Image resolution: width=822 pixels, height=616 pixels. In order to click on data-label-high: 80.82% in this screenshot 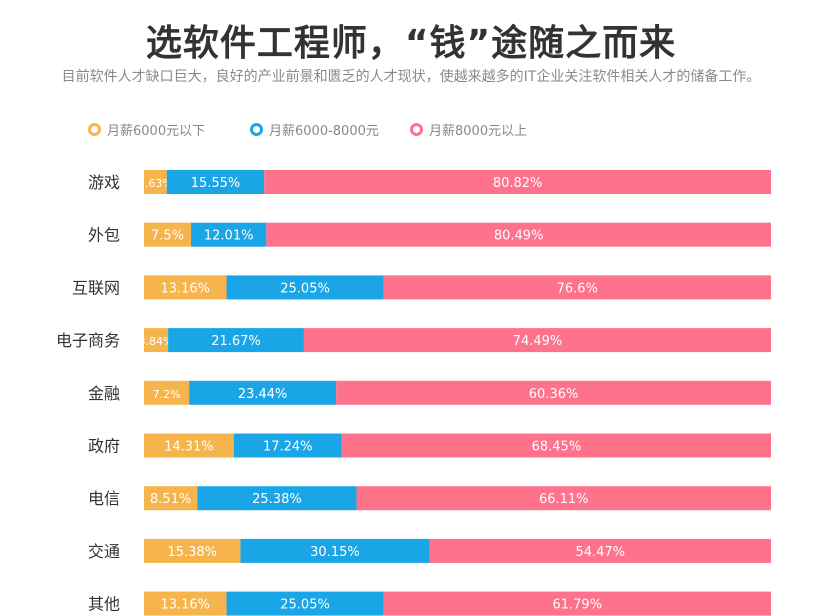, I will do `click(518, 183)`.